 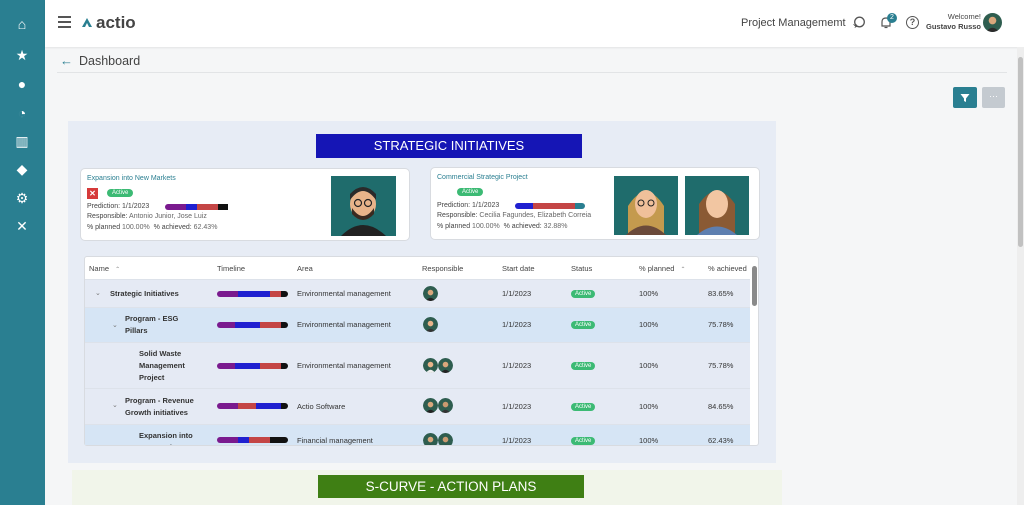 I want to click on add-user-icon: ◆, so click(x=22, y=168).